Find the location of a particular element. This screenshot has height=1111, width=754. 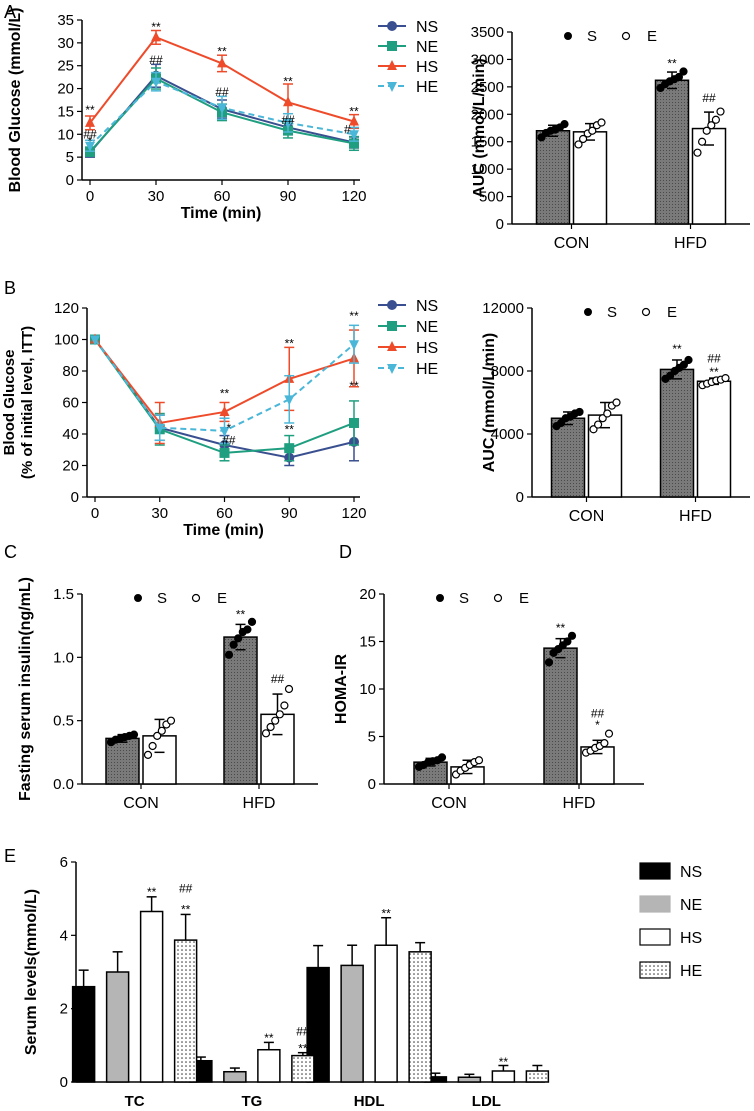

y-tick-label: 500 is located at coordinates (491, 197).